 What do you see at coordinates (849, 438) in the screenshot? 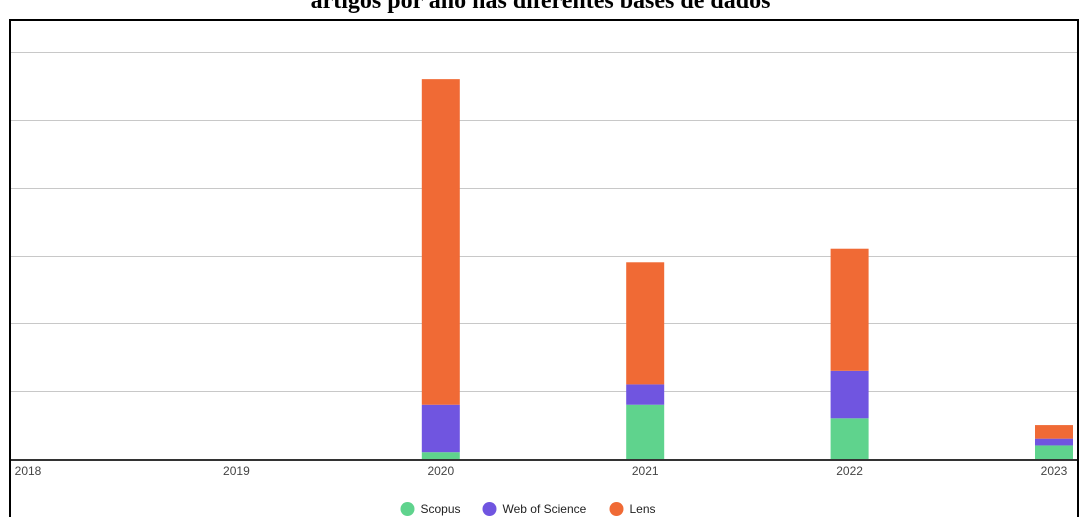
I see `bar-scopus-2022` at bounding box center [849, 438].